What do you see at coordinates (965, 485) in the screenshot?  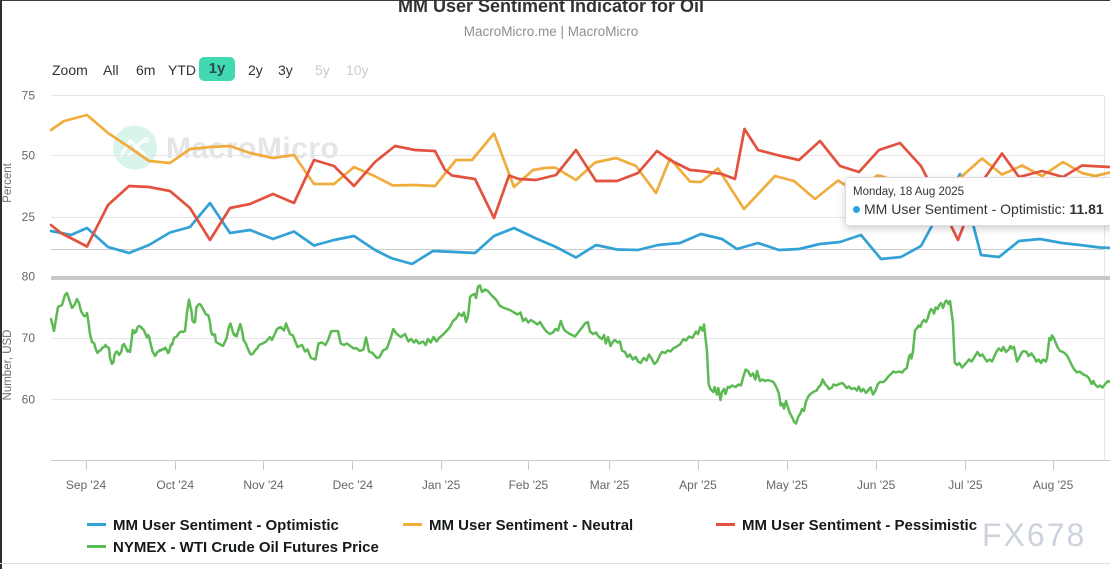 I see `svg-text: Jul '25` at bounding box center [965, 485].